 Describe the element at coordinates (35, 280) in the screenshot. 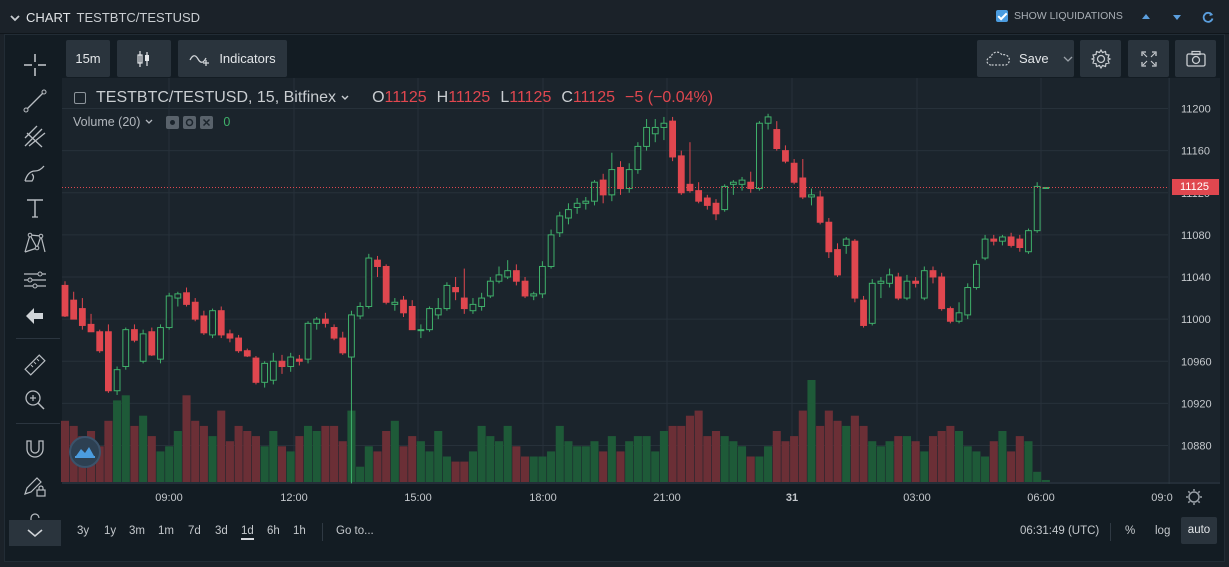

I see `measure-tool` at that location.